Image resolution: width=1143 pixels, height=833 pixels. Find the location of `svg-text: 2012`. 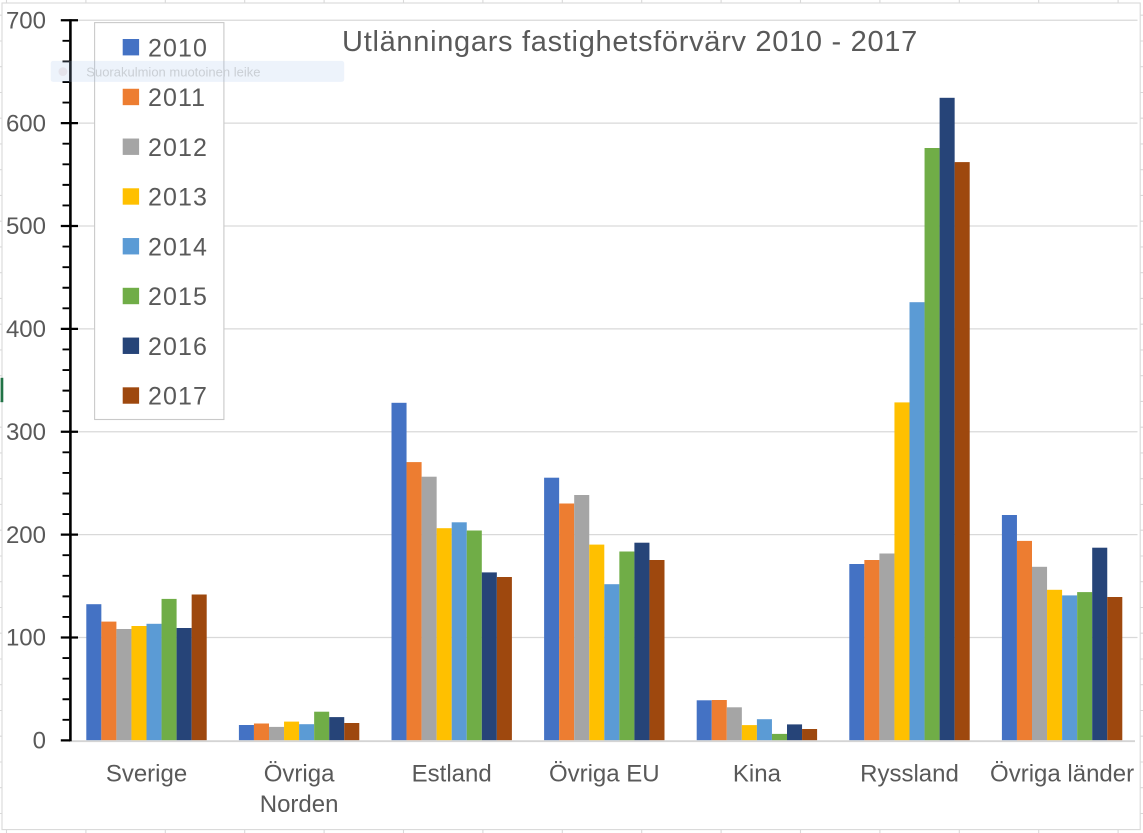

svg-text: 2012 is located at coordinates (178, 148).